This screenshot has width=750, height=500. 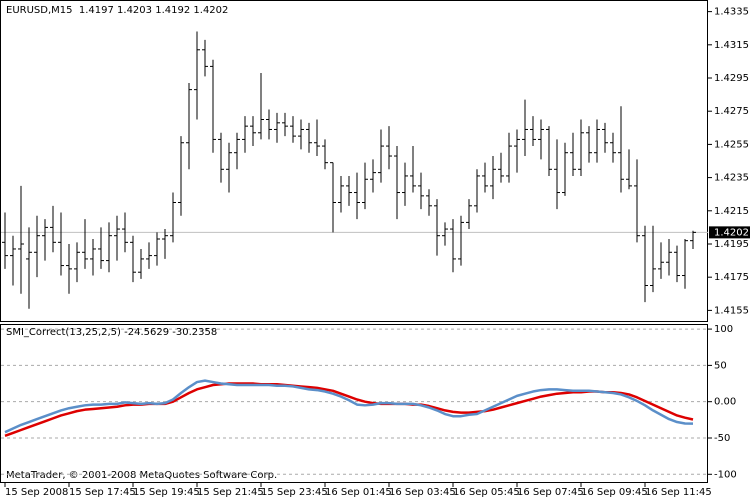 What do you see at coordinates (731, 244) in the screenshot?
I see `y-tick-label: 1.4195` at bounding box center [731, 244].